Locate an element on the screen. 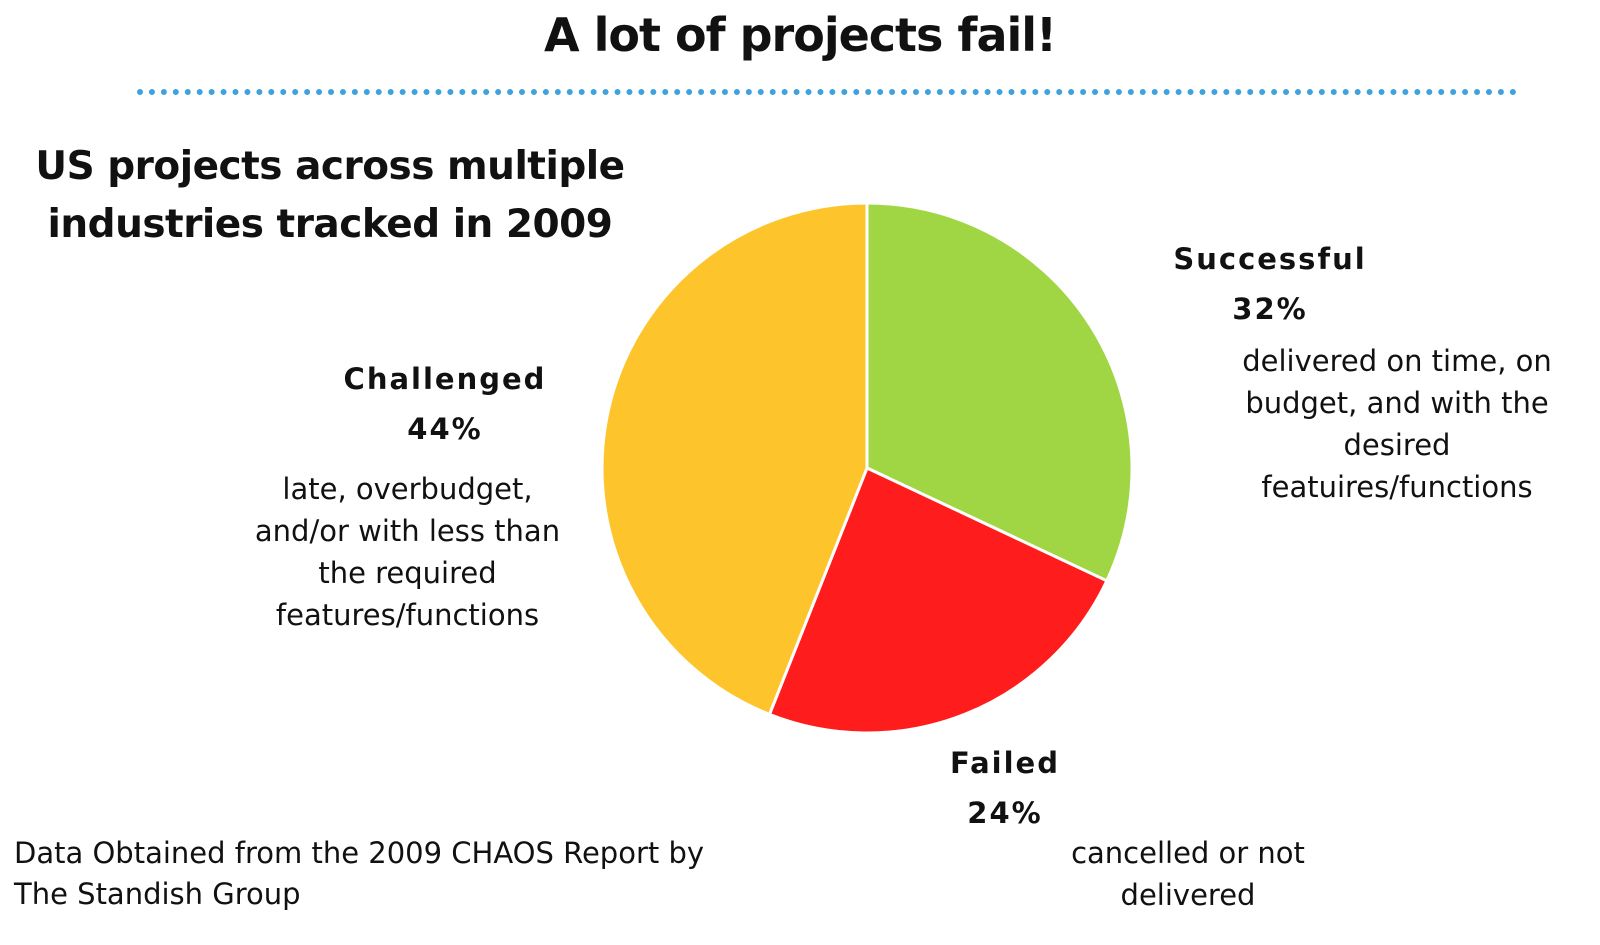 The image size is (1600, 945). slice-label-challenged: Challenged is located at coordinates (445, 379).